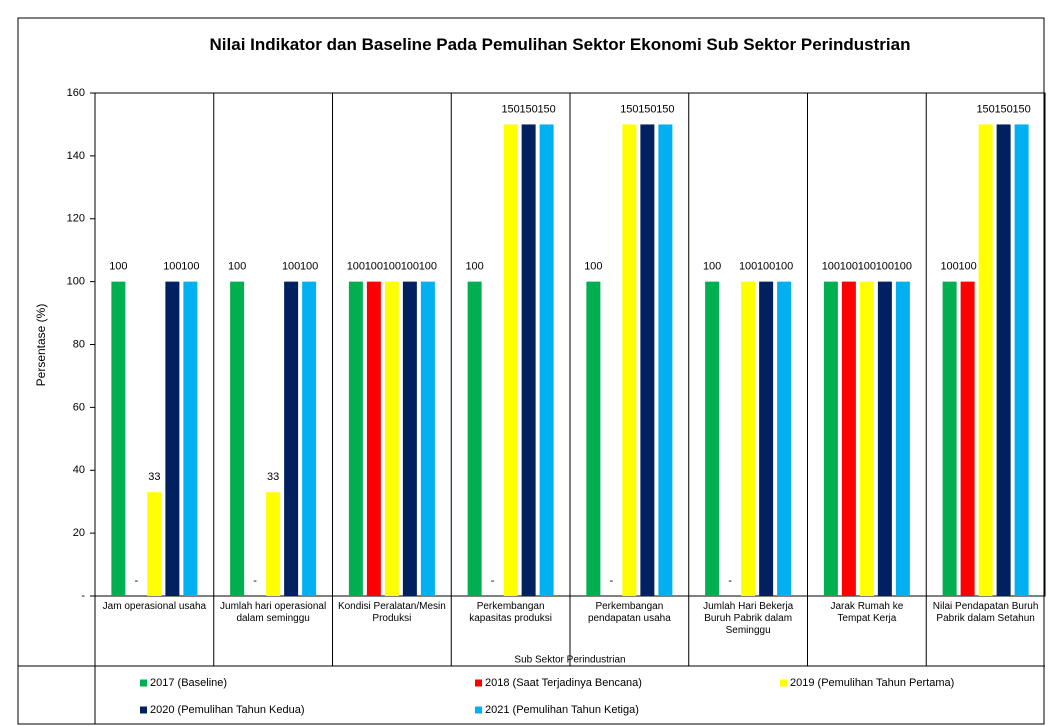 The height and width of the screenshot is (726, 1057). What do you see at coordinates (154, 606) in the screenshot?
I see `x-tick-label: Jam operasional usaha` at bounding box center [154, 606].